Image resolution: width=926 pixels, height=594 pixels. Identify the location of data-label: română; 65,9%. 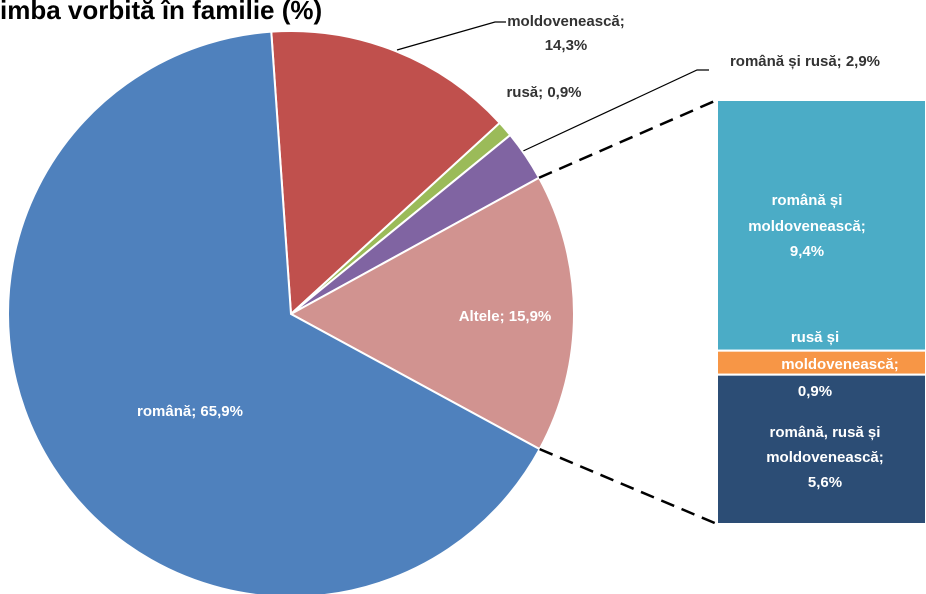
(190, 411).